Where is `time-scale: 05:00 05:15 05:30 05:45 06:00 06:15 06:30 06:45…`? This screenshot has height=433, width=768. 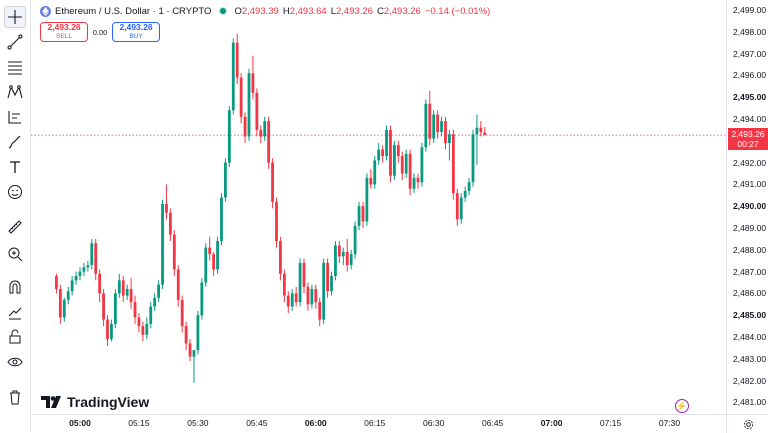
time-scale: 05:00 05:15 05:30 05:45 06:00 06:15 06:30 06:45… is located at coordinates (378, 423).